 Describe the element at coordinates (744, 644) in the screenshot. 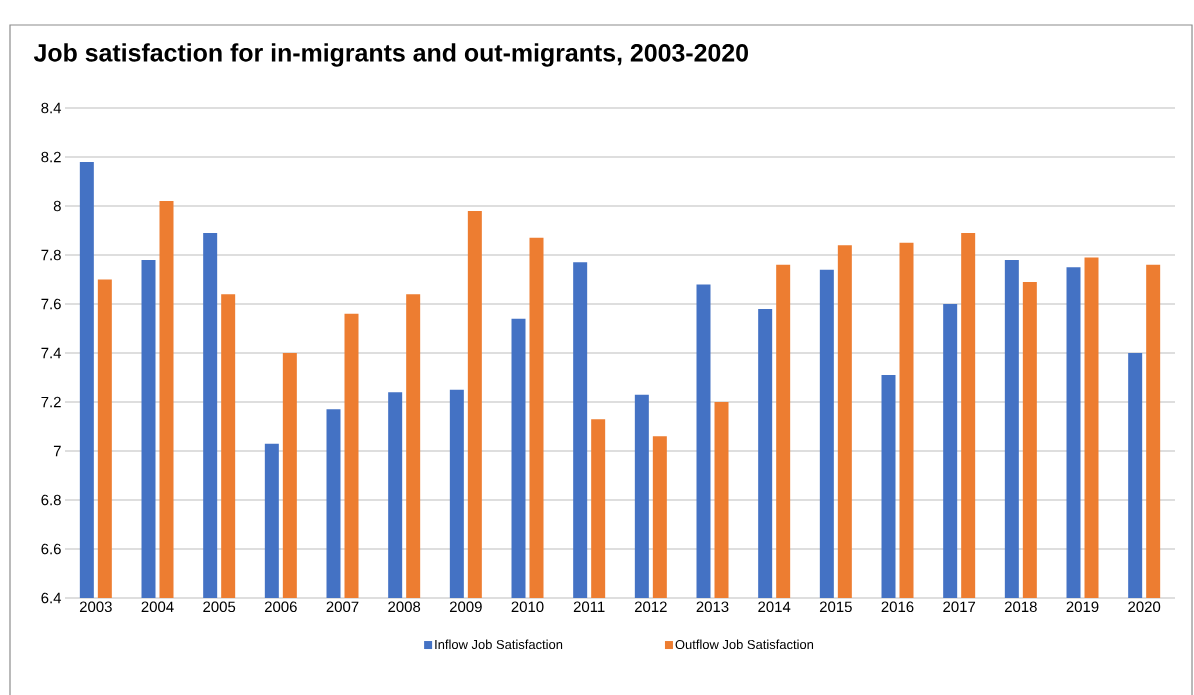

I see `legend-label: Outflow Job Satisfaction` at that location.